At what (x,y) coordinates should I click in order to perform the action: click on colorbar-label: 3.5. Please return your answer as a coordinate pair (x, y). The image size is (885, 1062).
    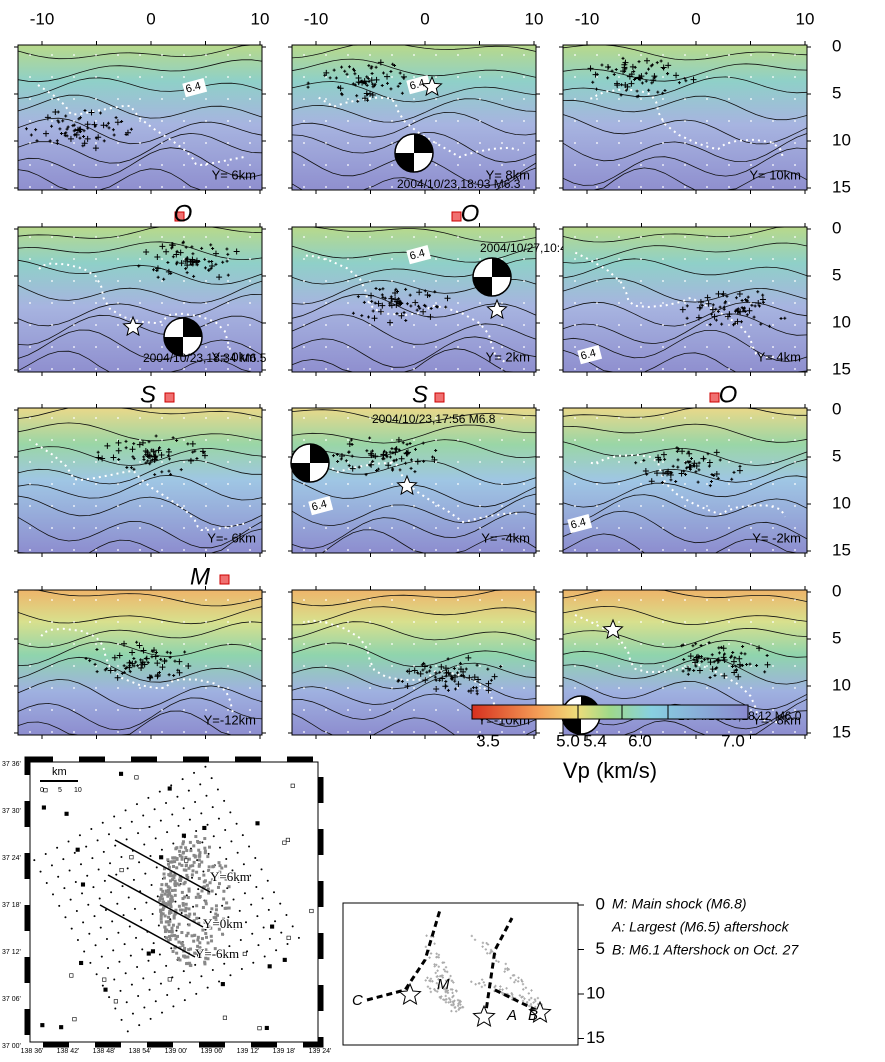
    Looking at the image, I should click on (488, 740).